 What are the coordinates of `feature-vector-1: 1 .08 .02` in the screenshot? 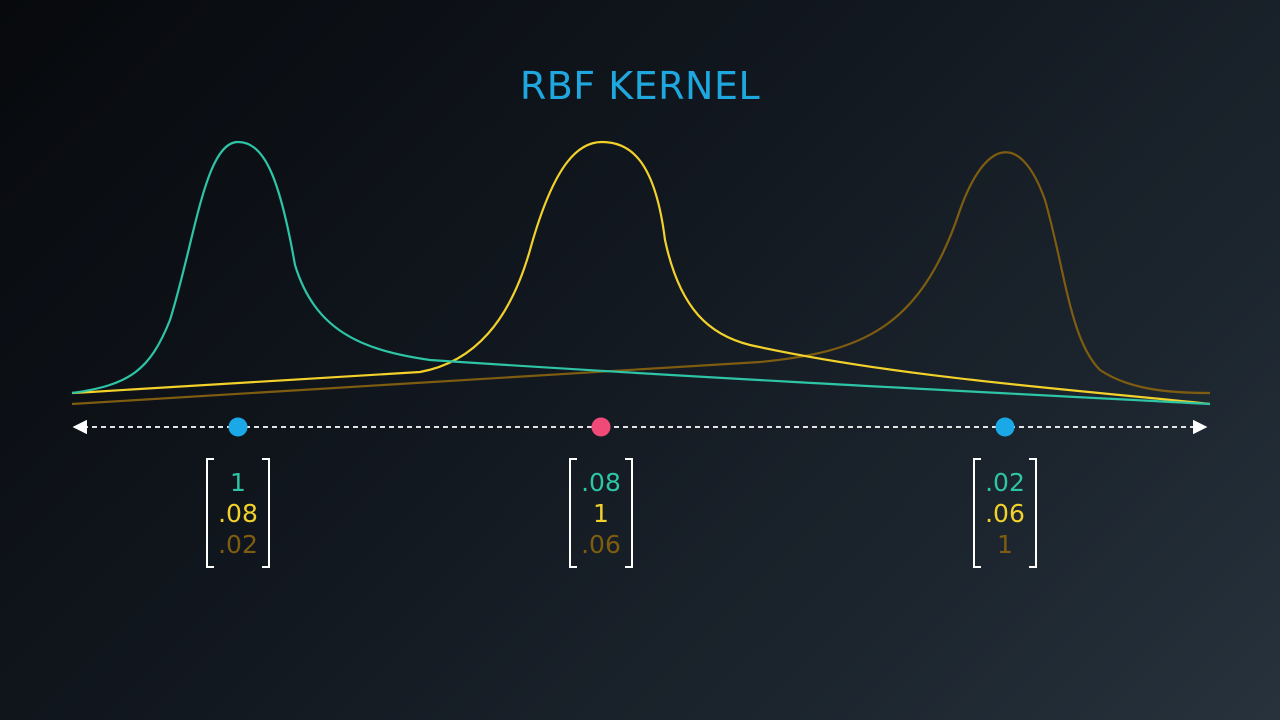 It's located at (238, 513).